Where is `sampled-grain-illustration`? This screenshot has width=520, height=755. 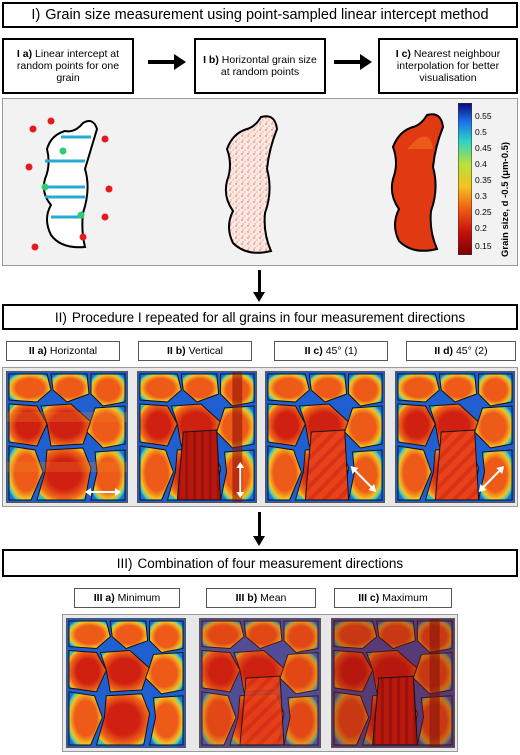
sampled-grain-illustration is located at coordinates (251, 184).